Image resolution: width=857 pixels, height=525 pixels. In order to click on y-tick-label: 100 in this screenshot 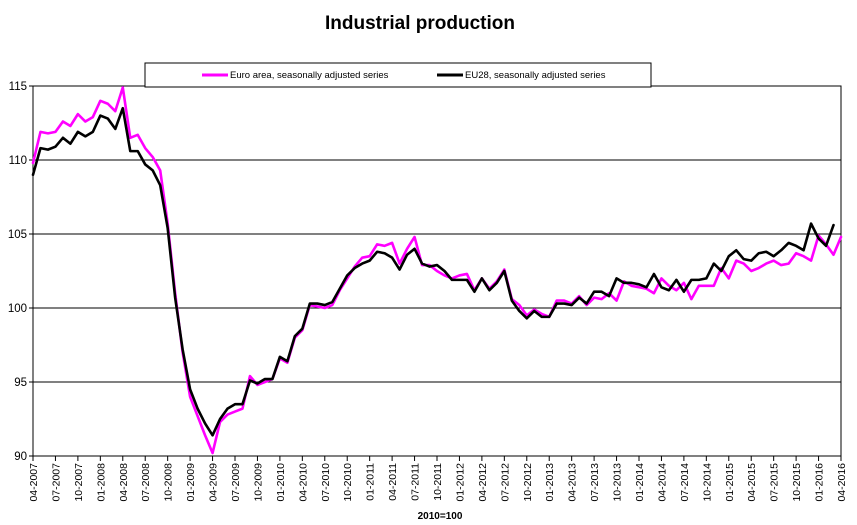, I will do `click(17, 309)`.